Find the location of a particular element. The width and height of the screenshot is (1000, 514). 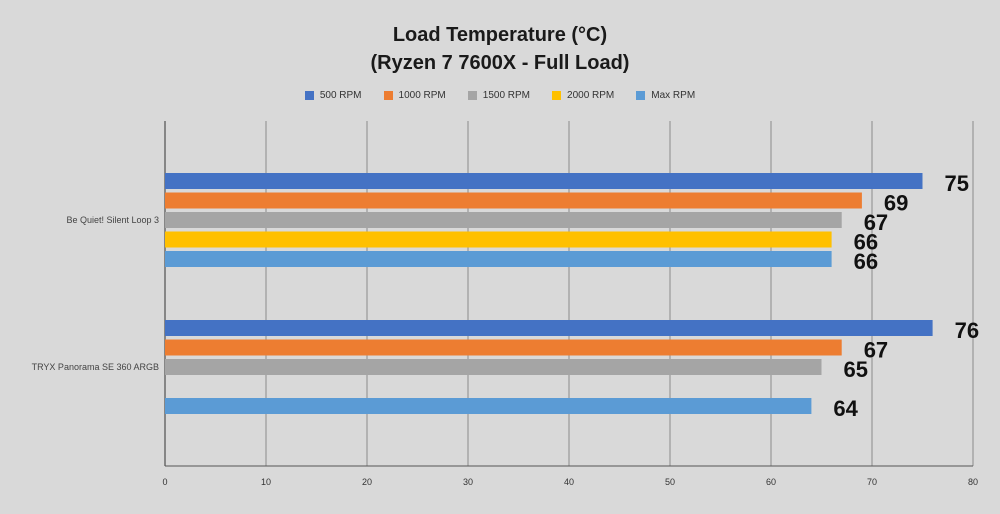

legend-item: 1500 RPM is located at coordinates (499, 95).